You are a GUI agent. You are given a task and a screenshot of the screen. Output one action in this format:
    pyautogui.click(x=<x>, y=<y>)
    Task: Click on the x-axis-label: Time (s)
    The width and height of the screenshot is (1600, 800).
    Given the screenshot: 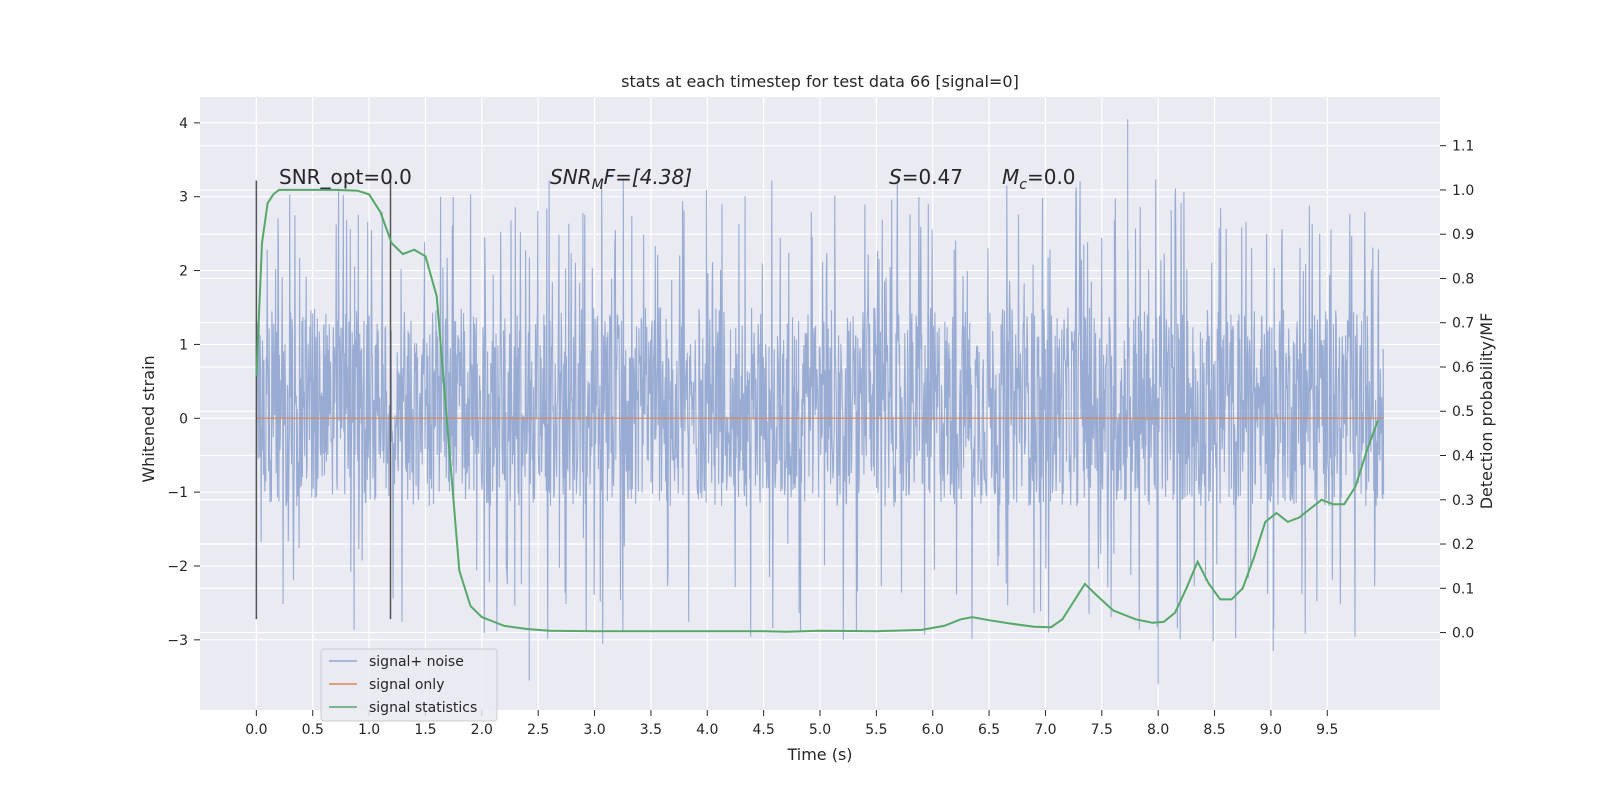 What is the action you would take?
    pyautogui.click(x=819, y=754)
    